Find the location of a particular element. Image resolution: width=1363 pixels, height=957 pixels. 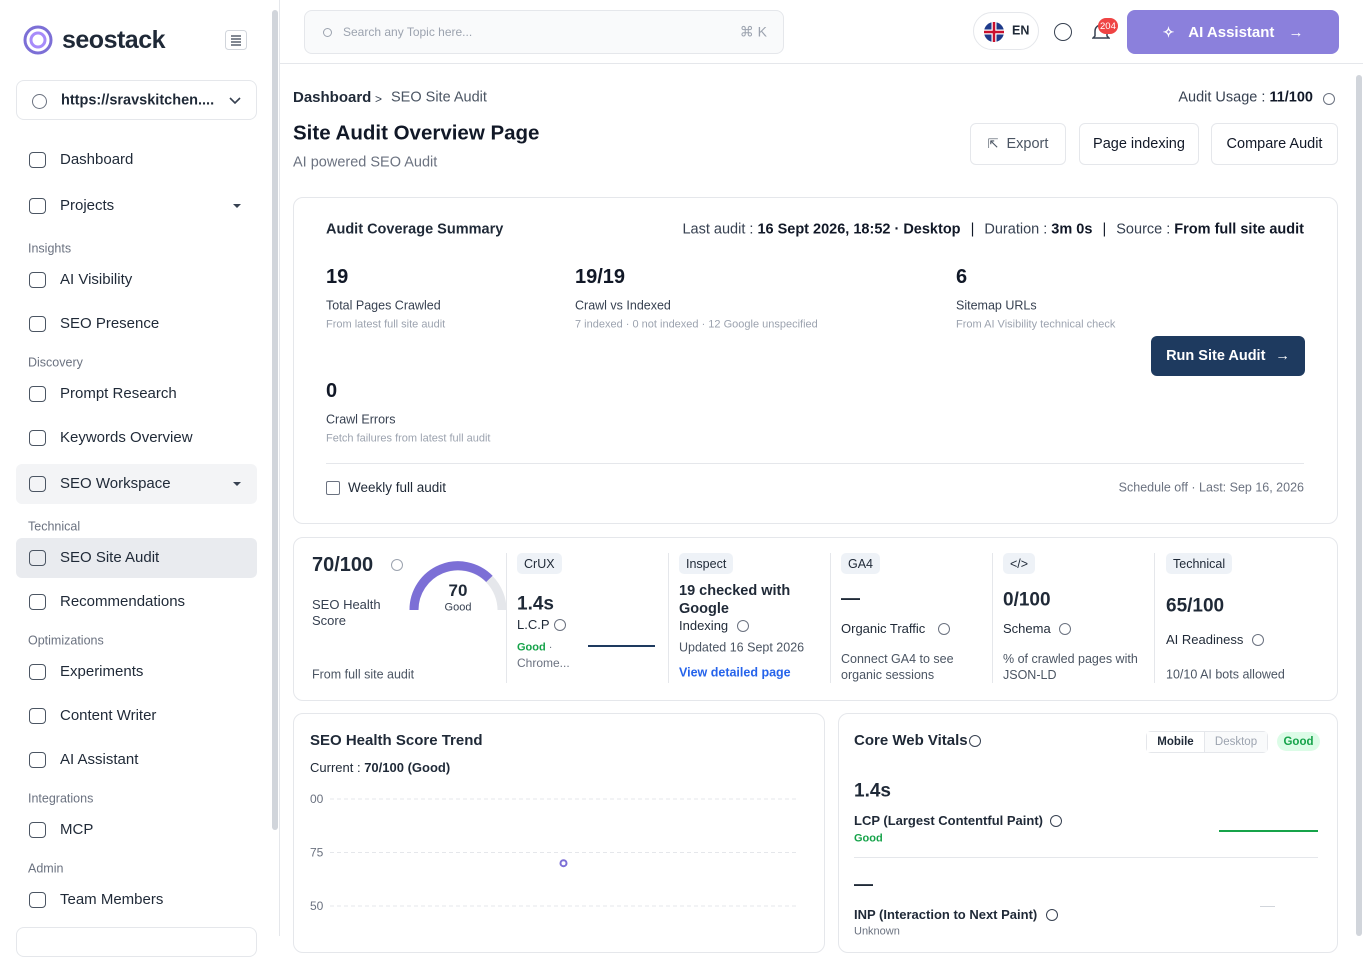

crux-value: 1.4s is located at coordinates (535, 604).